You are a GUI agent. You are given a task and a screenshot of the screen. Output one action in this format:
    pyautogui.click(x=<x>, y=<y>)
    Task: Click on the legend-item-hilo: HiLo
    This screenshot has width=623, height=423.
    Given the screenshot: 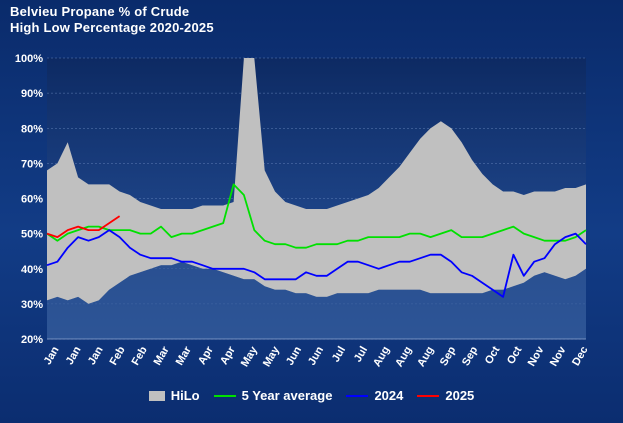 What is the action you would take?
    pyautogui.click(x=174, y=395)
    